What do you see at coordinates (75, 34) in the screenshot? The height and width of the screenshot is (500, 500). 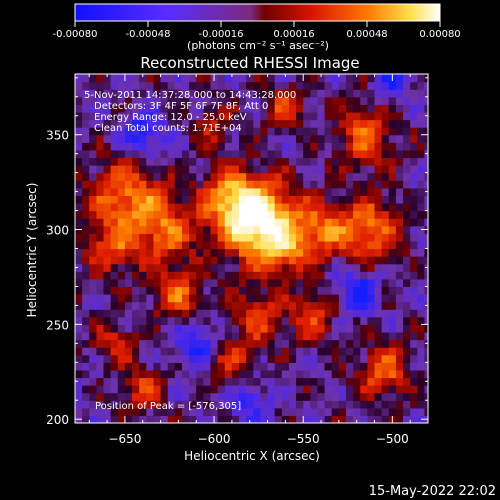 I see `colorbar-tick-label: -0.00080` at bounding box center [75, 34].